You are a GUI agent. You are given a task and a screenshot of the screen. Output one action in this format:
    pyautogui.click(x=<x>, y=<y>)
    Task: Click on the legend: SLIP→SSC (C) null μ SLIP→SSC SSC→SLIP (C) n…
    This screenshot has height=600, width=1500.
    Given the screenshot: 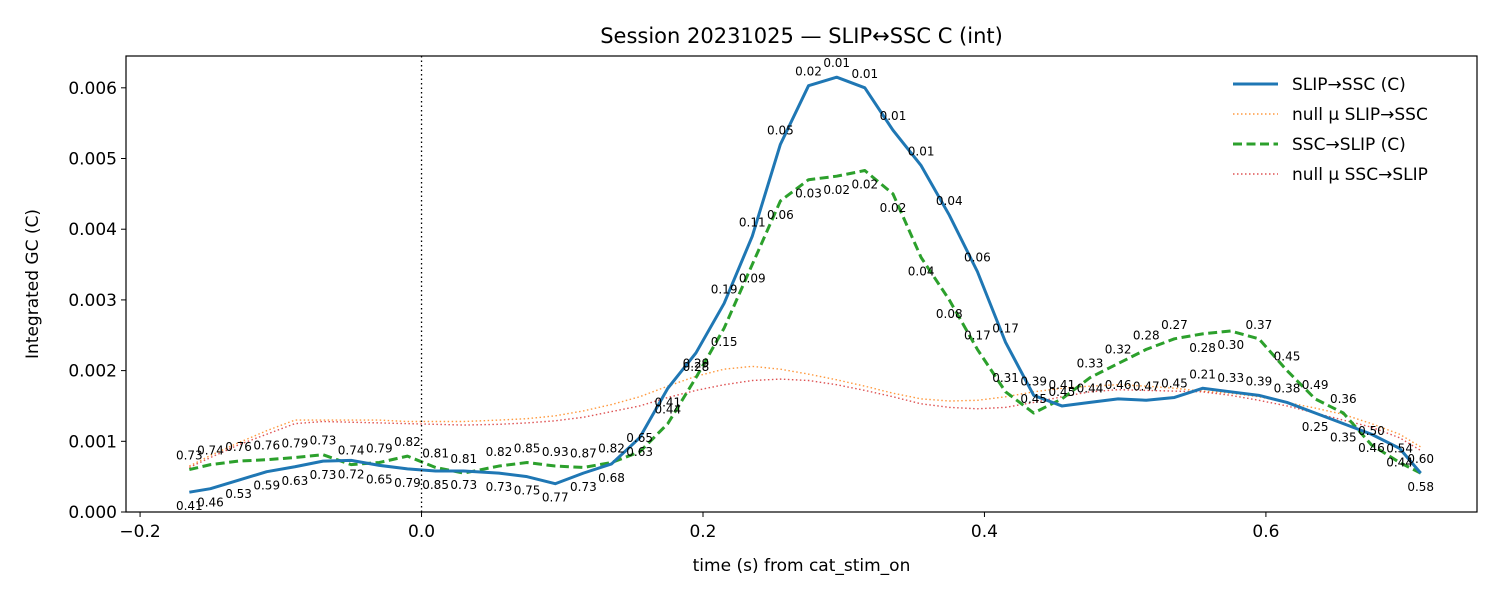 What is the action you would take?
    pyautogui.click(x=1330, y=130)
    